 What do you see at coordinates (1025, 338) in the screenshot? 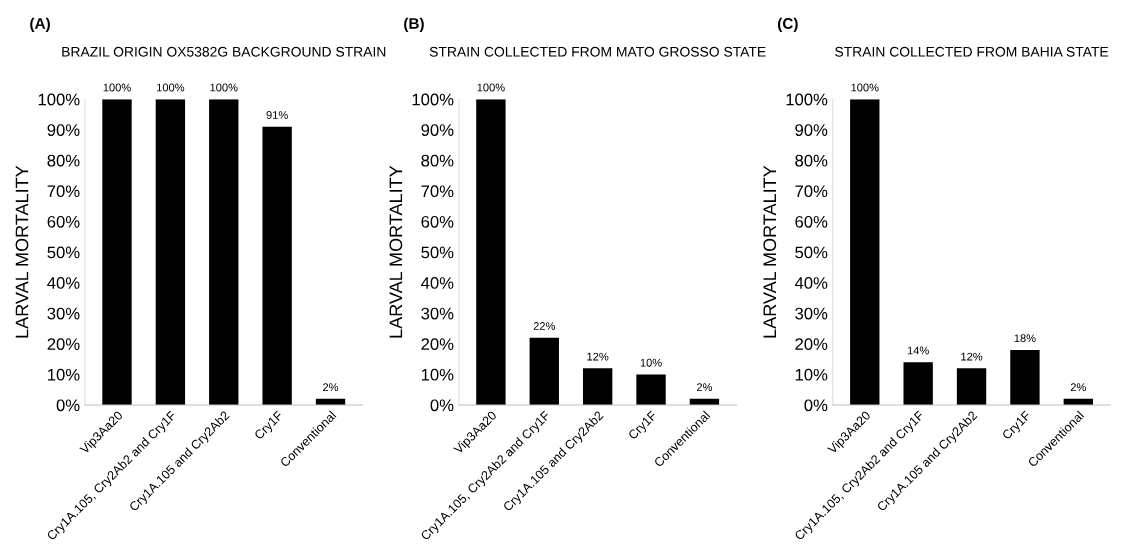
I see `data-label: 18%` at bounding box center [1025, 338].